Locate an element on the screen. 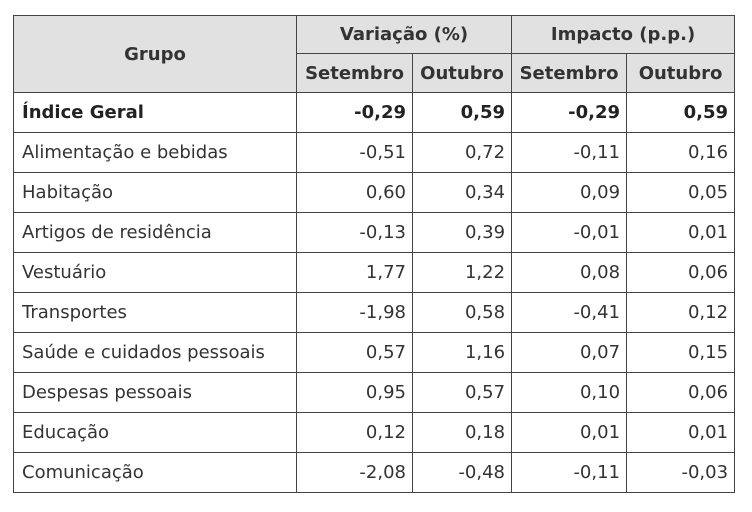 Image resolution: width=752 pixels, height=512 pixels. row-group-name: Transportes is located at coordinates (155, 312).